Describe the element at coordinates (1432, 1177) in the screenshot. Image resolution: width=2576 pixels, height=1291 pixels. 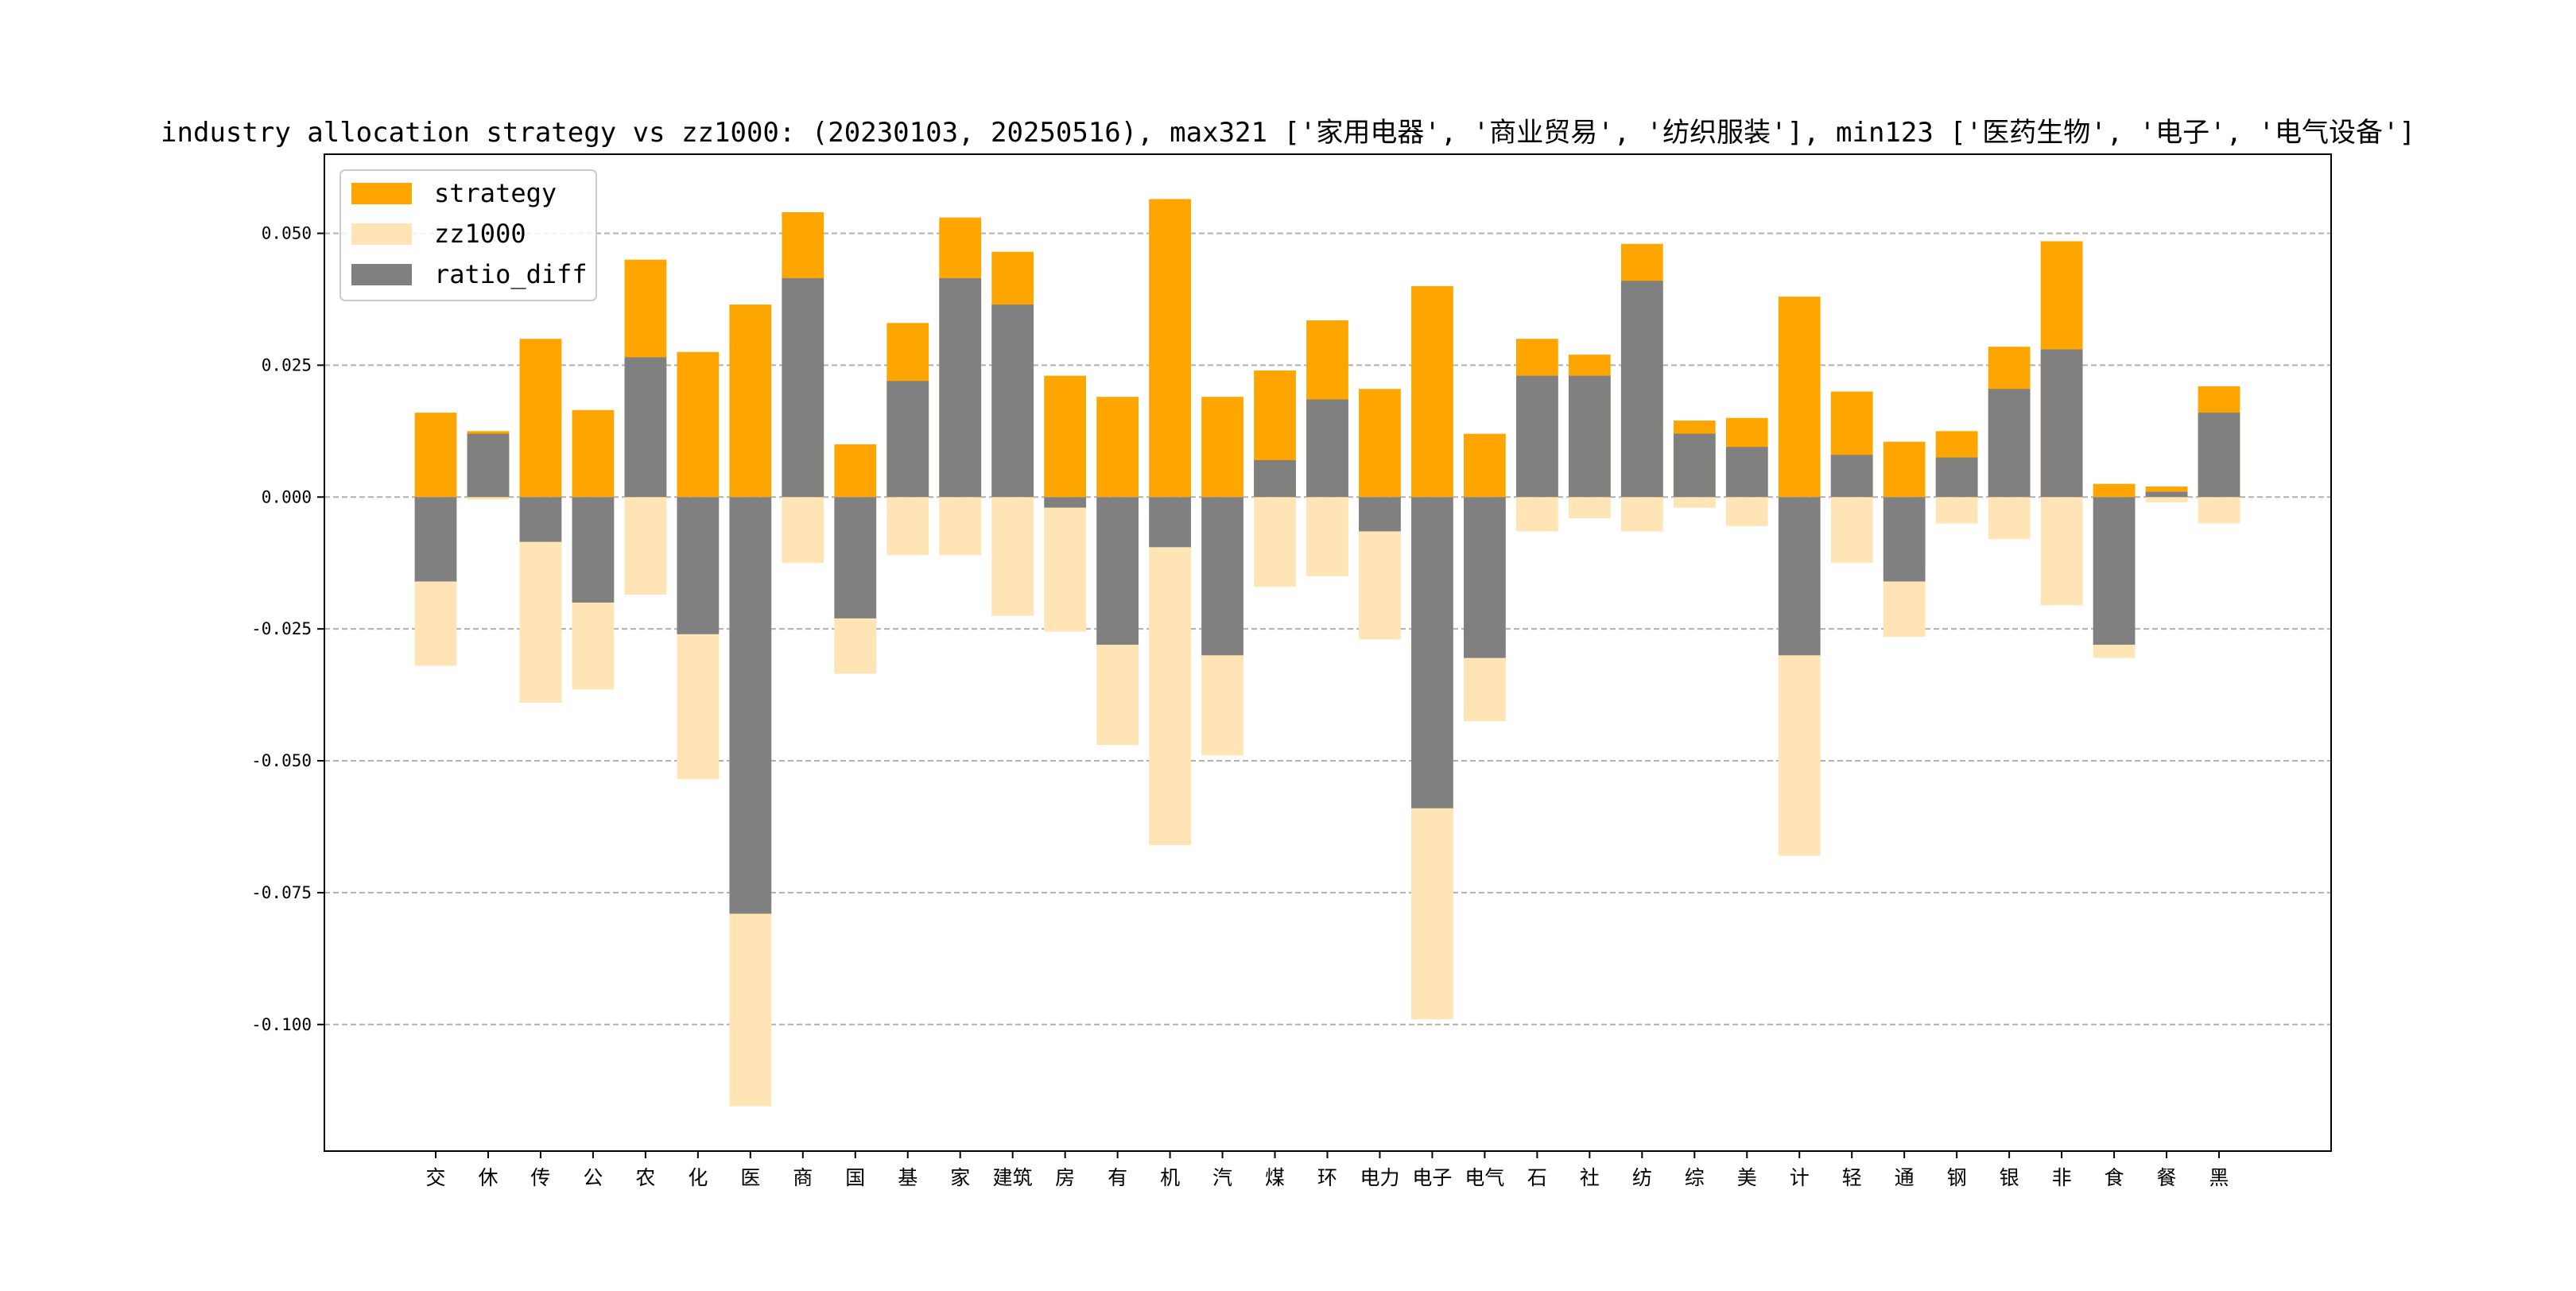
I see `x-tick-label: 电子` at that location.